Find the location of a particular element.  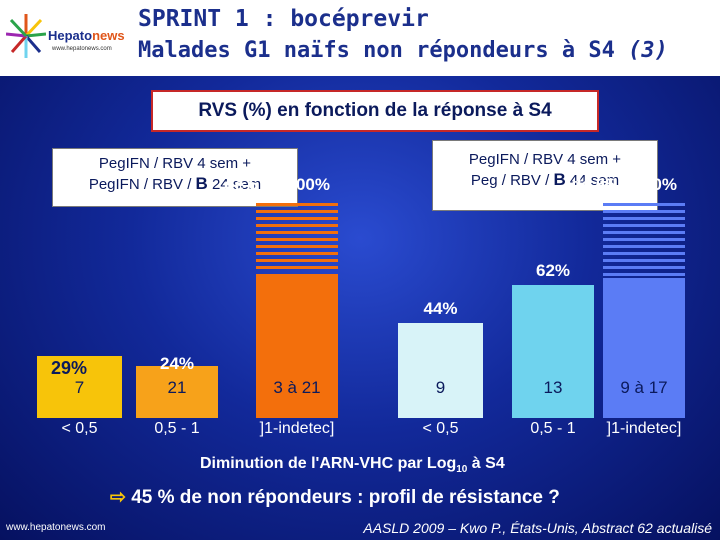

arm-right-line1: PegIFN / RBV 4 sem + is located at coordinates (545, 159).